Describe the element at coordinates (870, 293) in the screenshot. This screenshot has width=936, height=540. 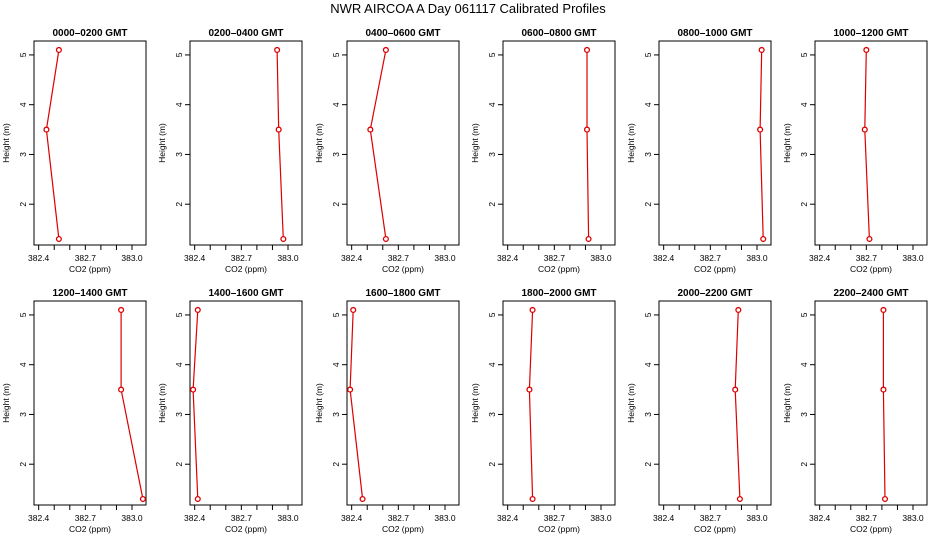
I see `chart-title: 2200–2400 GMT` at that location.